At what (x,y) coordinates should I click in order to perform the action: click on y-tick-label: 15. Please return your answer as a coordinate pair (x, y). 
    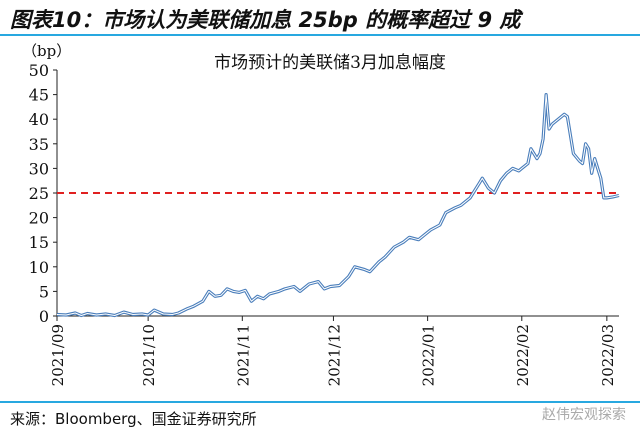
    Looking at the image, I should click on (39, 242).